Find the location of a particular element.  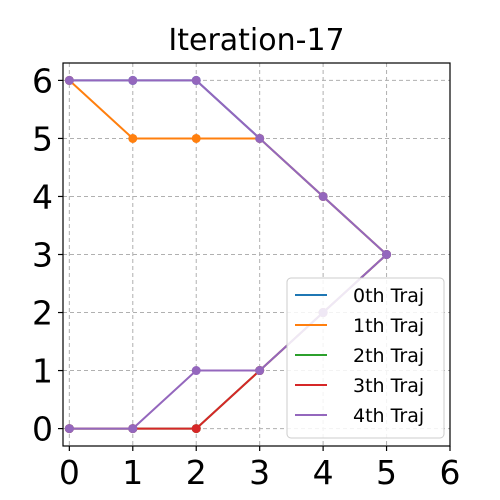

y-tick-label: 3 is located at coordinates (42, 255).